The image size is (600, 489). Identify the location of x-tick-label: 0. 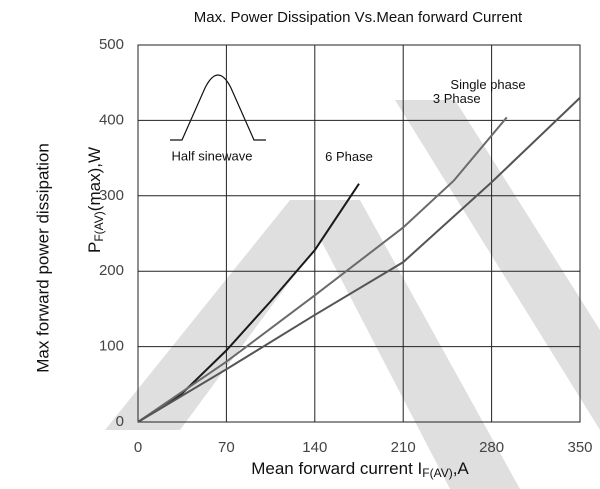
(138, 447).